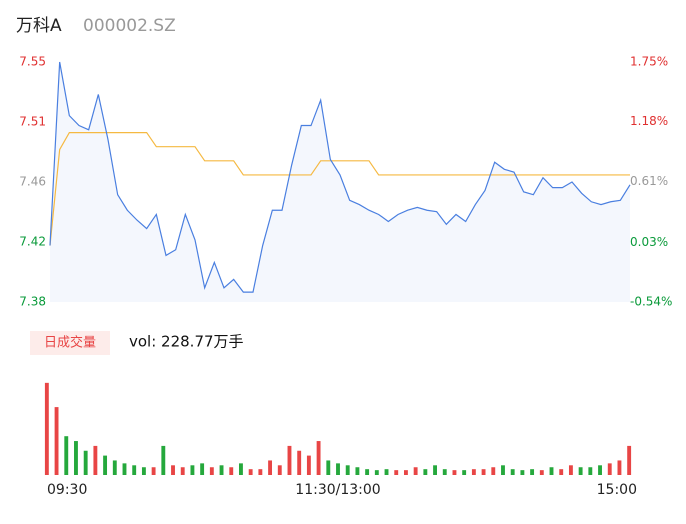 This screenshot has width=686, height=524. I want to click on badge-bg, so click(70, 343).